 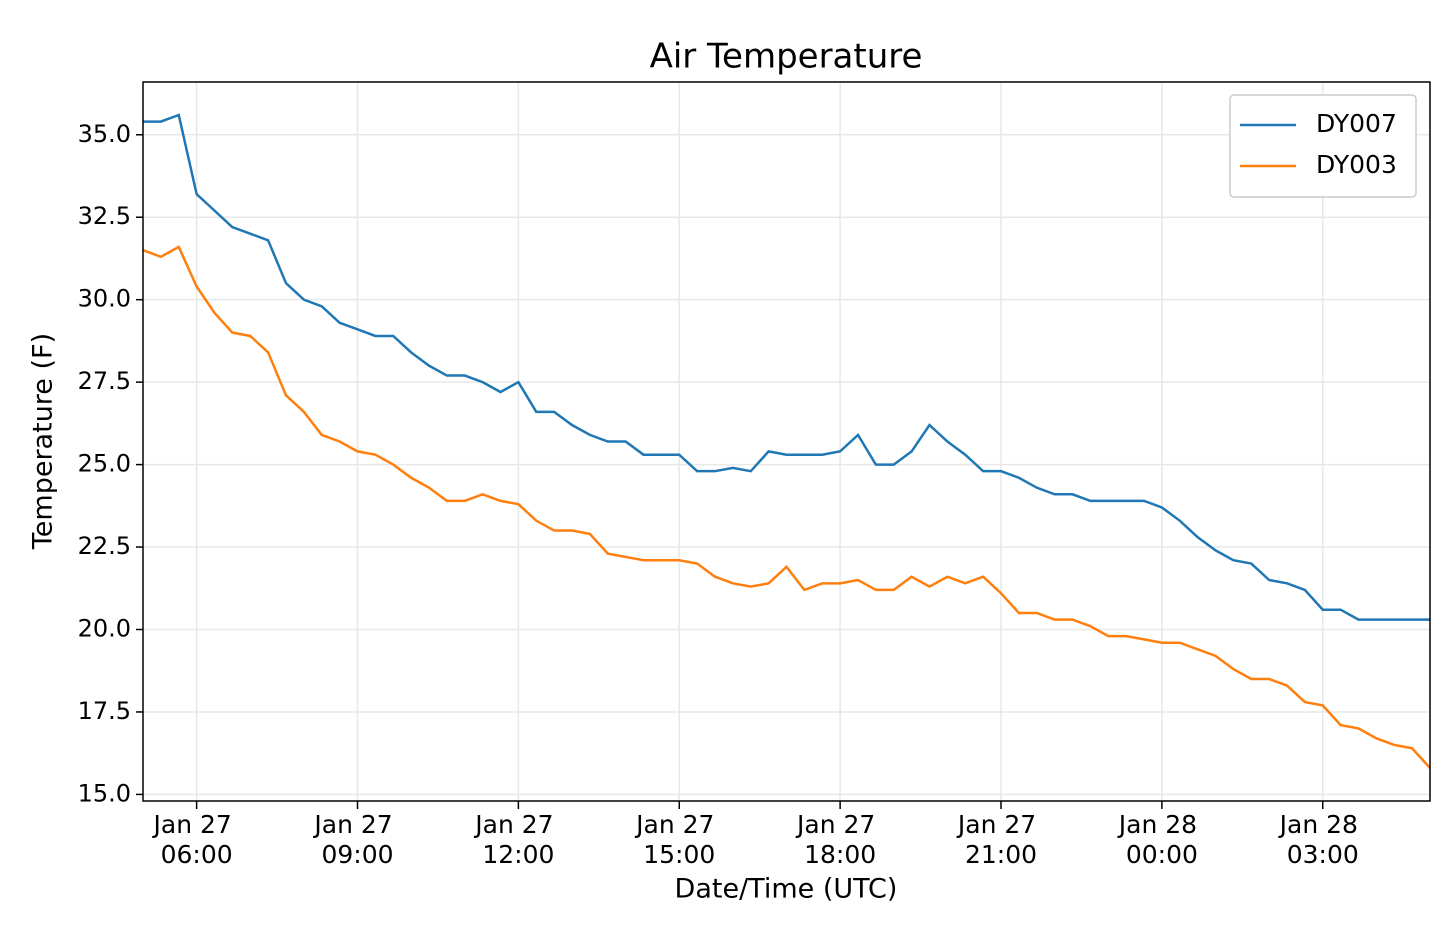 What do you see at coordinates (196, 839) in the screenshot?
I see `x-tick-label: Jan 27 06:00` at bounding box center [196, 839].